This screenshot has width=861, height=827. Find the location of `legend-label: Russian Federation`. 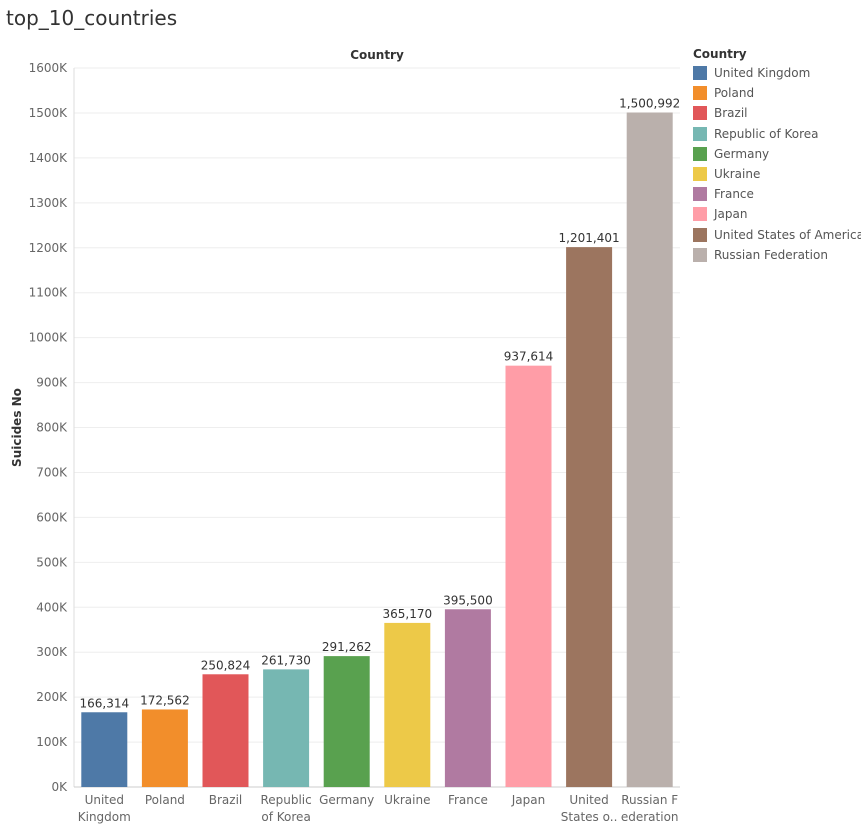

legend-label: Russian Federation is located at coordinates (771, 254).